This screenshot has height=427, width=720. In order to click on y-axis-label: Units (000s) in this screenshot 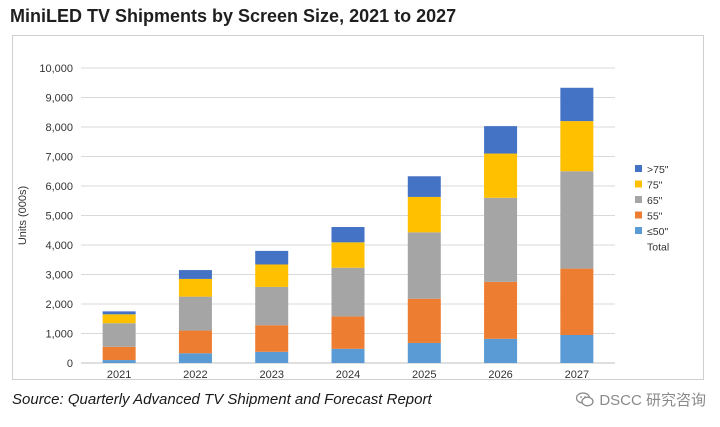, I will do `click(23, 215)`.